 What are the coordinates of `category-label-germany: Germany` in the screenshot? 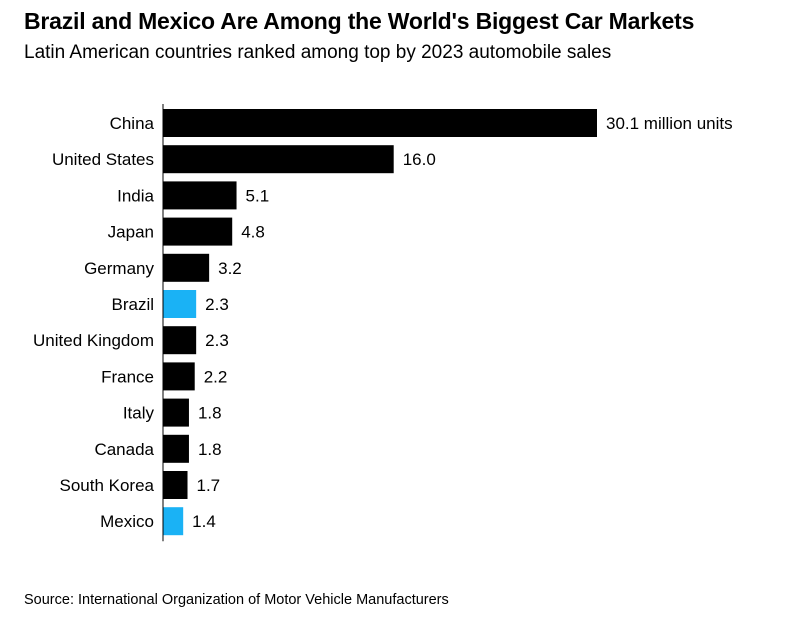 It's located at (119, 268).